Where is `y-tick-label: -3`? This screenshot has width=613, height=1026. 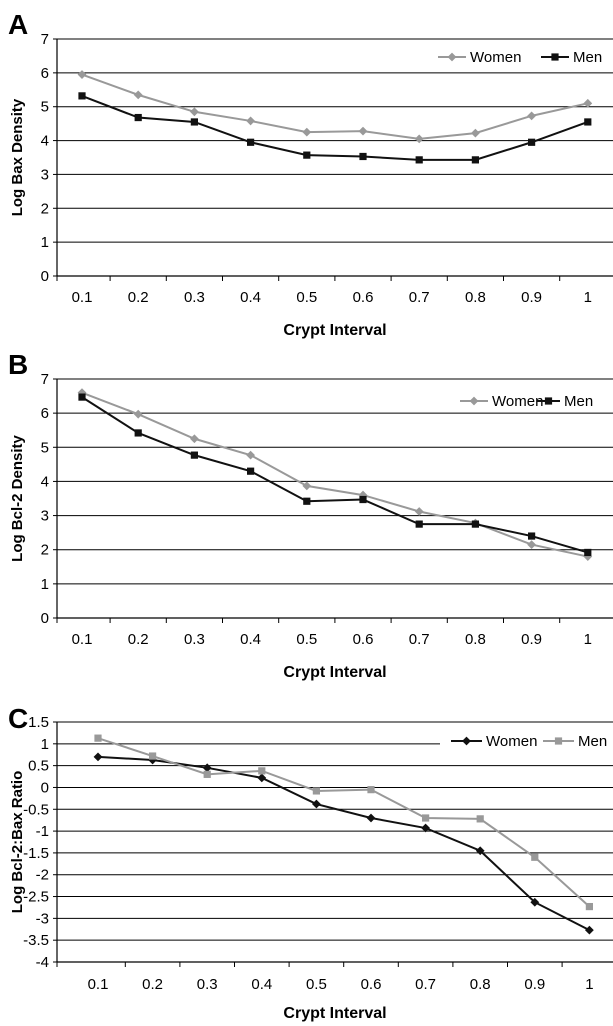 y-tick-label: -3 is located at coordinates (42, 918).